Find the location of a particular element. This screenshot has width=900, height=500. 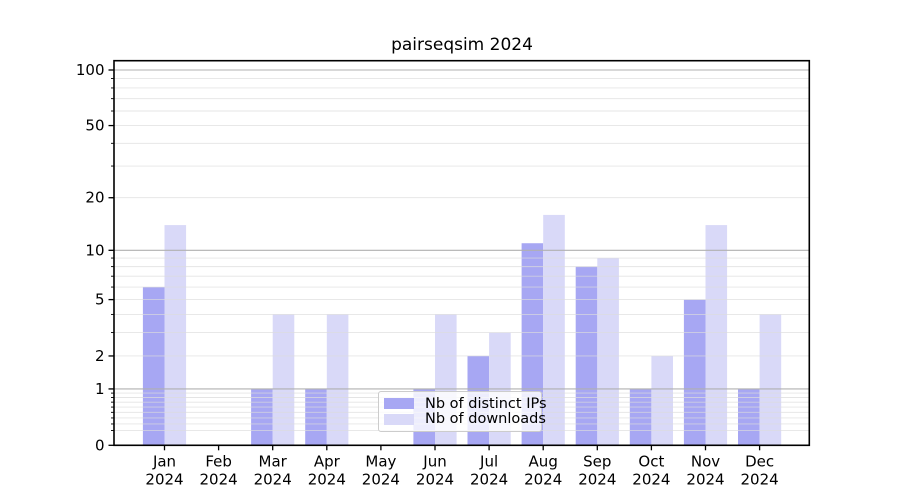

x-tick-year-jan: 2024 is located at coordinates (164, 480).